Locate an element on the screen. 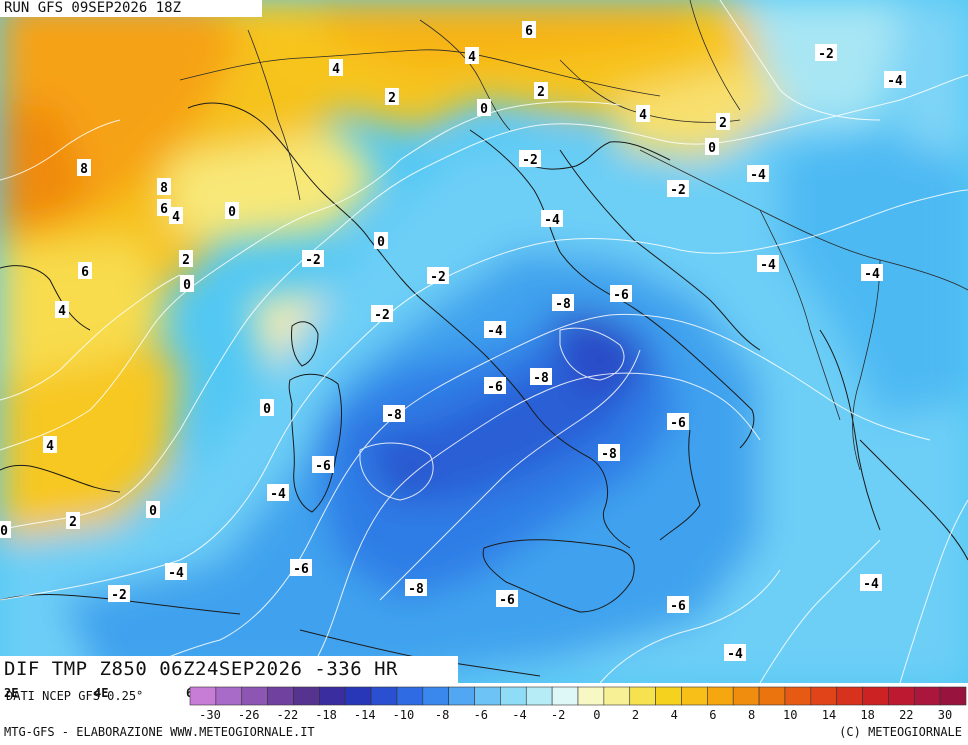  colorbar-tick-label: -14 is located at coordinates (365, 715).